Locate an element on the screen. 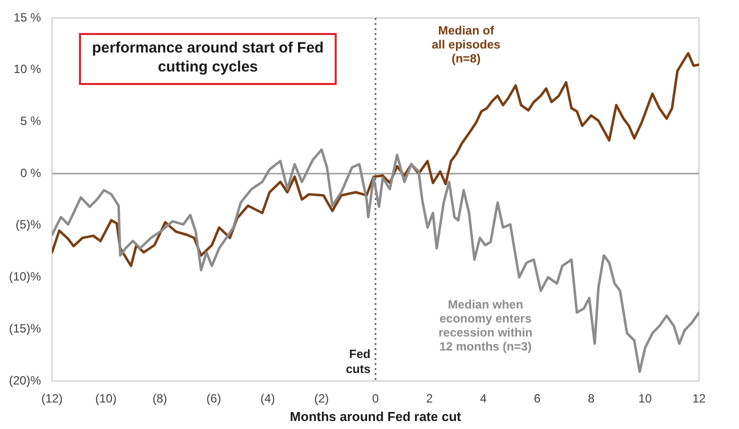  text: performance around start of Fed cutting cycles is located at coordinates (208, 58).